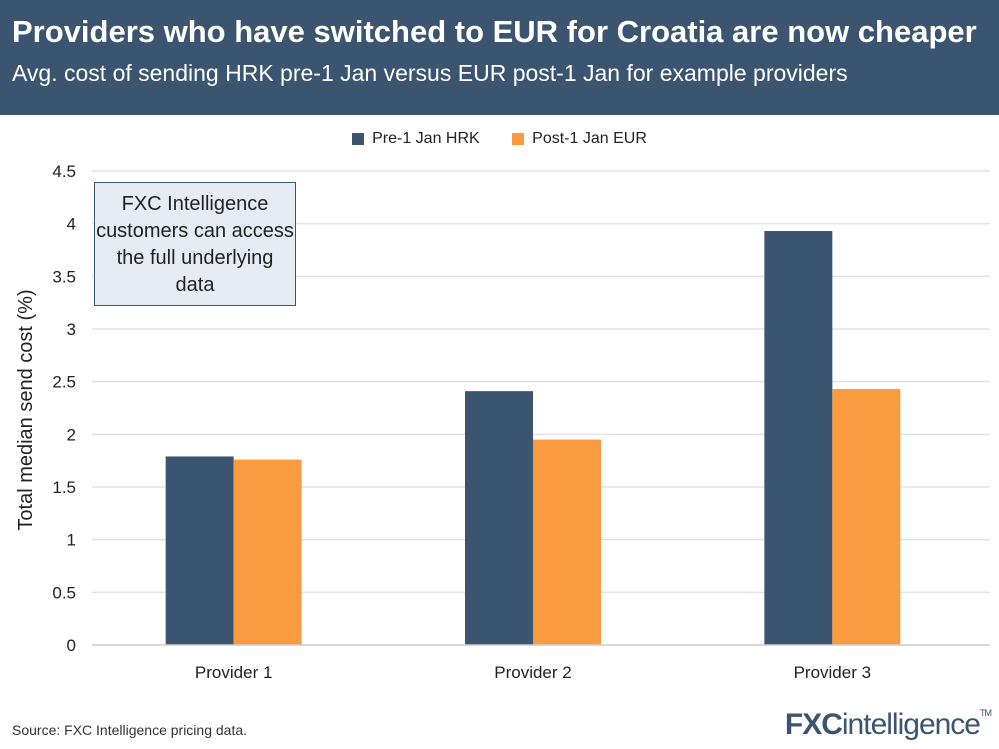 This screenshot has height=749, width=999. What do you see at coordinates (64, 382) in the screenshot?
I see `y-tick-label: 2.5` at bounding box center [64, 382].